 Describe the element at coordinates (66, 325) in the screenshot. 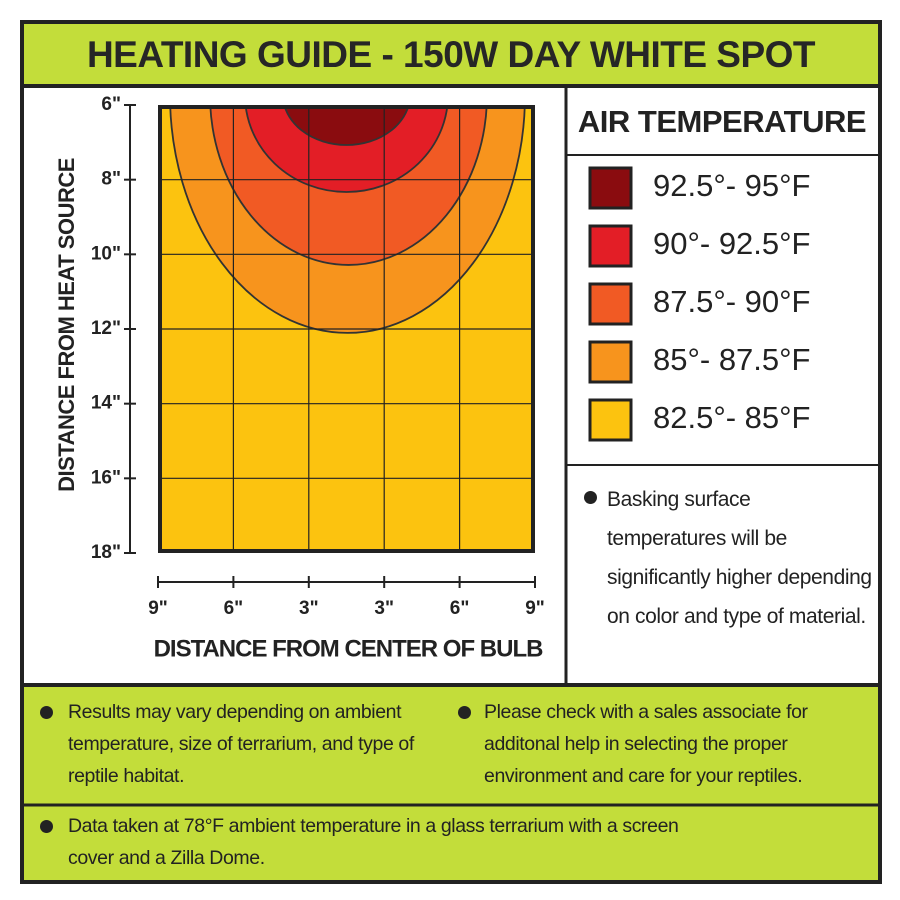

I see `y-axis-label: DISTANCE FROM HEAT SOURCE` at that location.